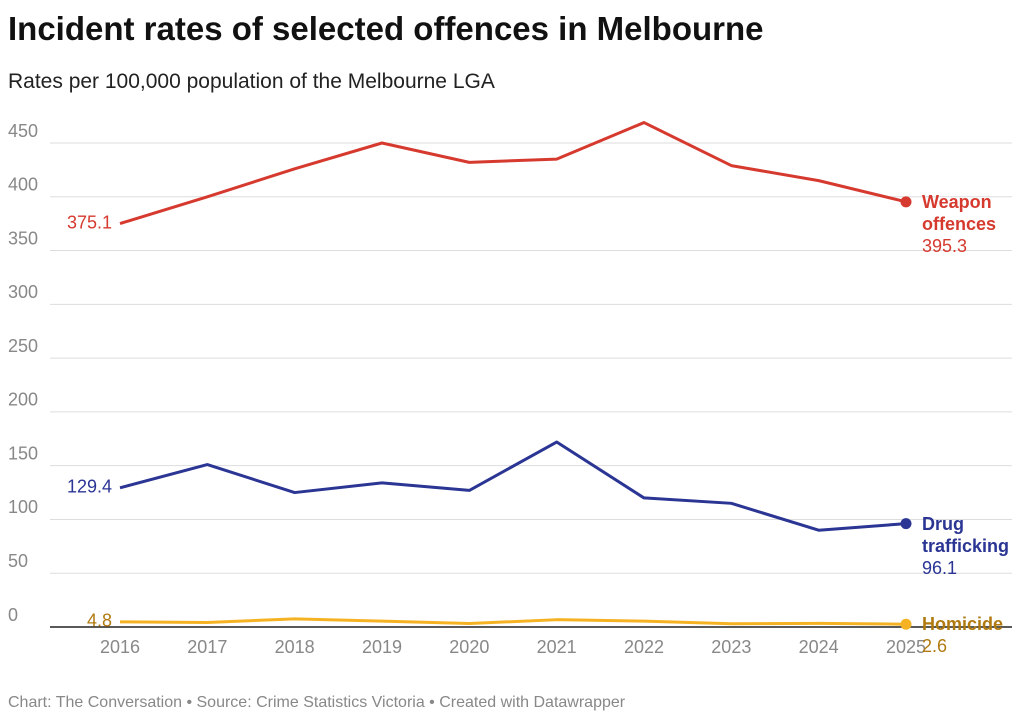 The height and width of the screenshot is (724, 1024). What do you see at coordinates (906, 647) in the screenshot?
I see `x-tick-label: 2025` at bounding box center [906, 647].